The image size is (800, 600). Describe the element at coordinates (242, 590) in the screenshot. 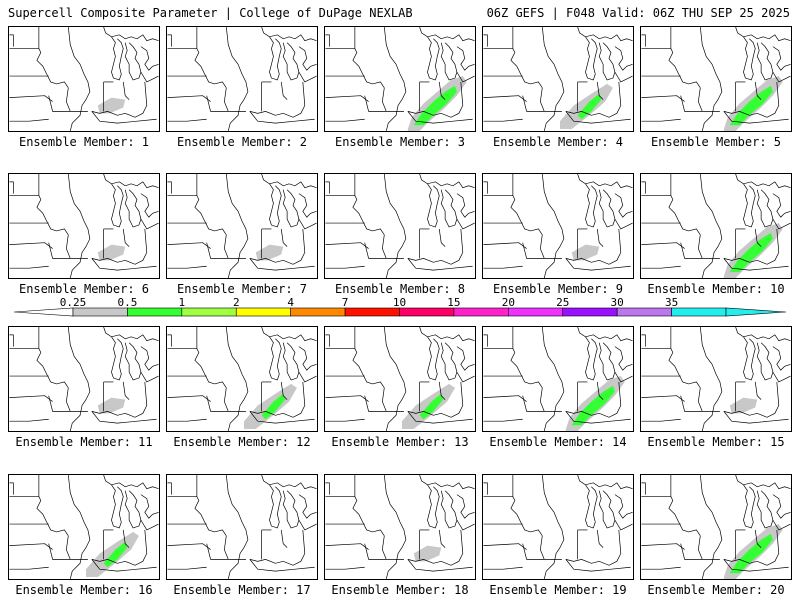

I see `panel-caption: Ensemble Member: 17` at that location.